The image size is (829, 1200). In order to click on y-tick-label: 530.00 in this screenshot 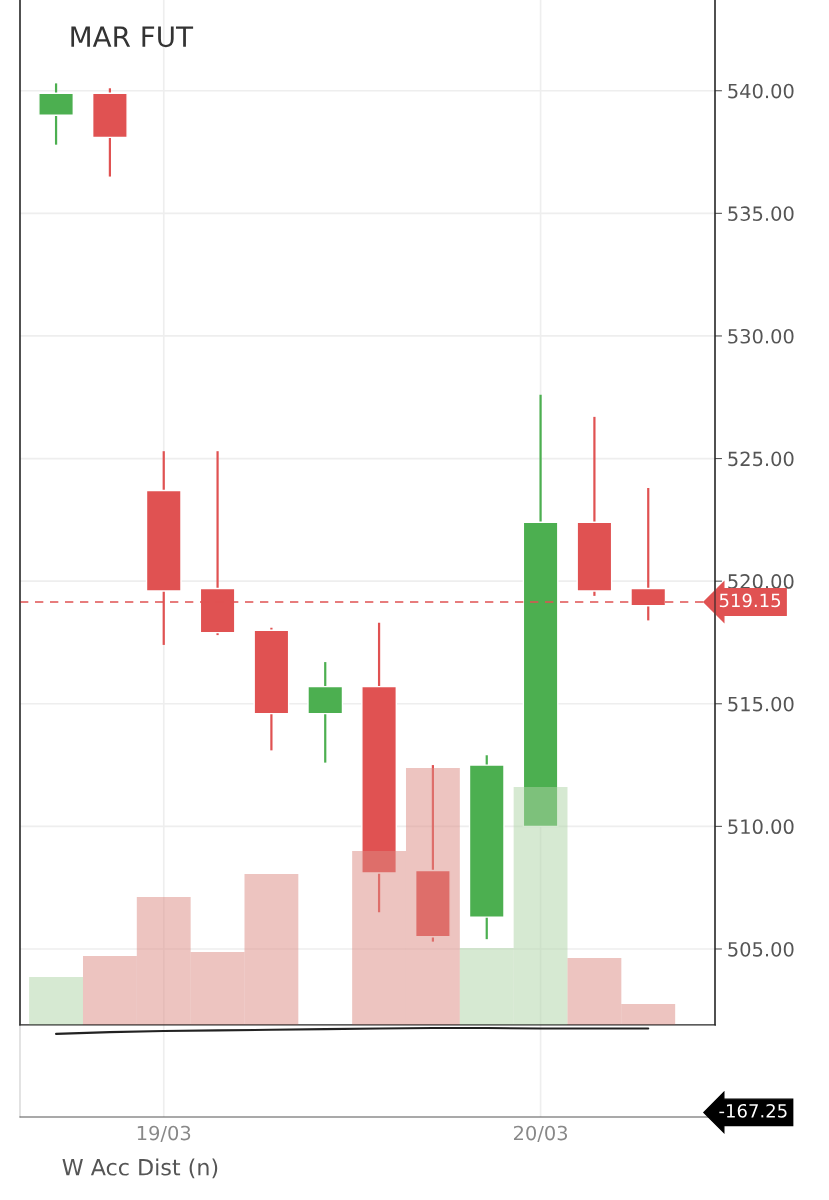, I will do `click(761, 336)`.